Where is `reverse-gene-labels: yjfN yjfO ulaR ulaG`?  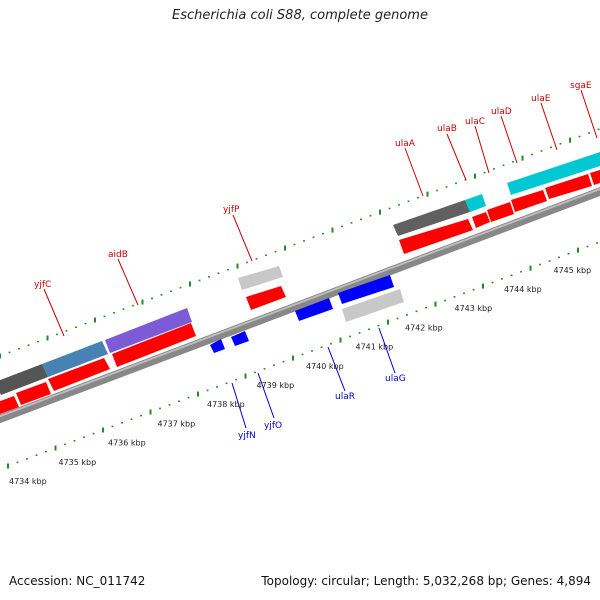 reverse-gene-labels: yjfN yjfO ulaR ulaG is located at coordinates (322, 407).